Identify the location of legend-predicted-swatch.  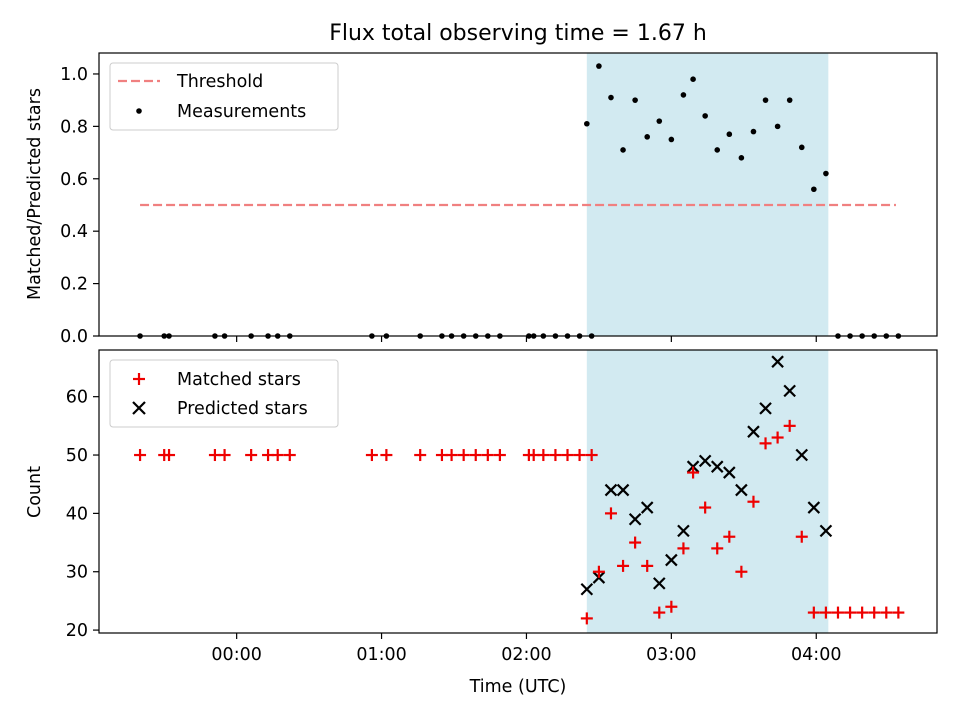
(139, 408).